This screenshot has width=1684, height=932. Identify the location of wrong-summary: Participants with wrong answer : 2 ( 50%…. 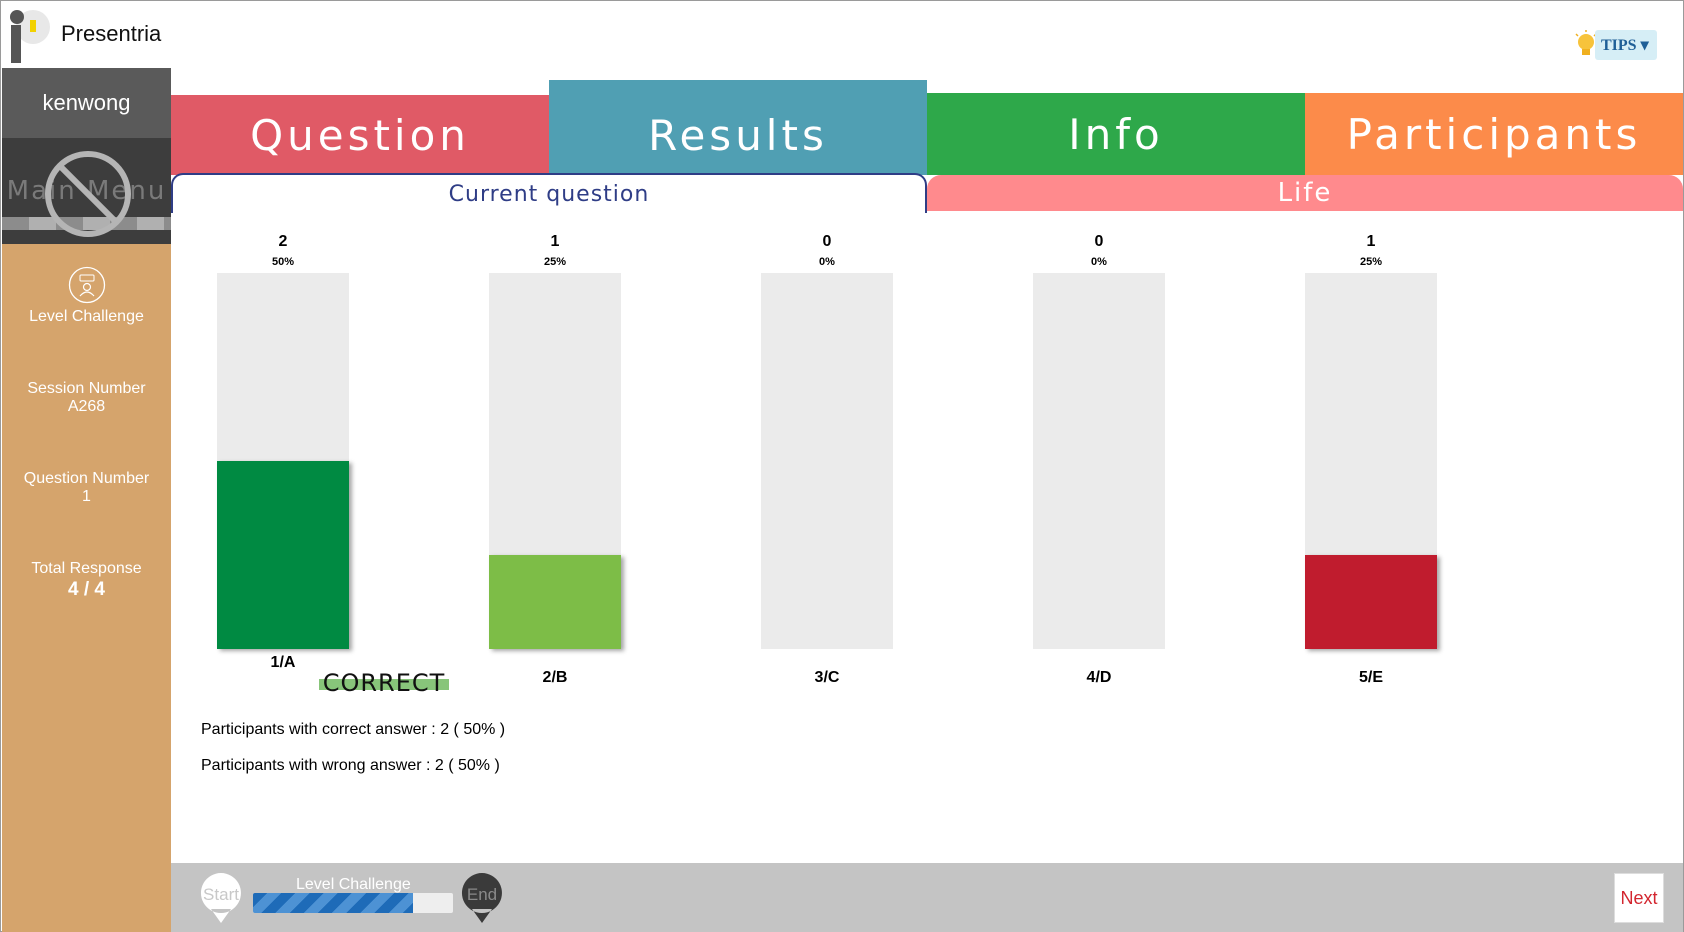
(350, 765).